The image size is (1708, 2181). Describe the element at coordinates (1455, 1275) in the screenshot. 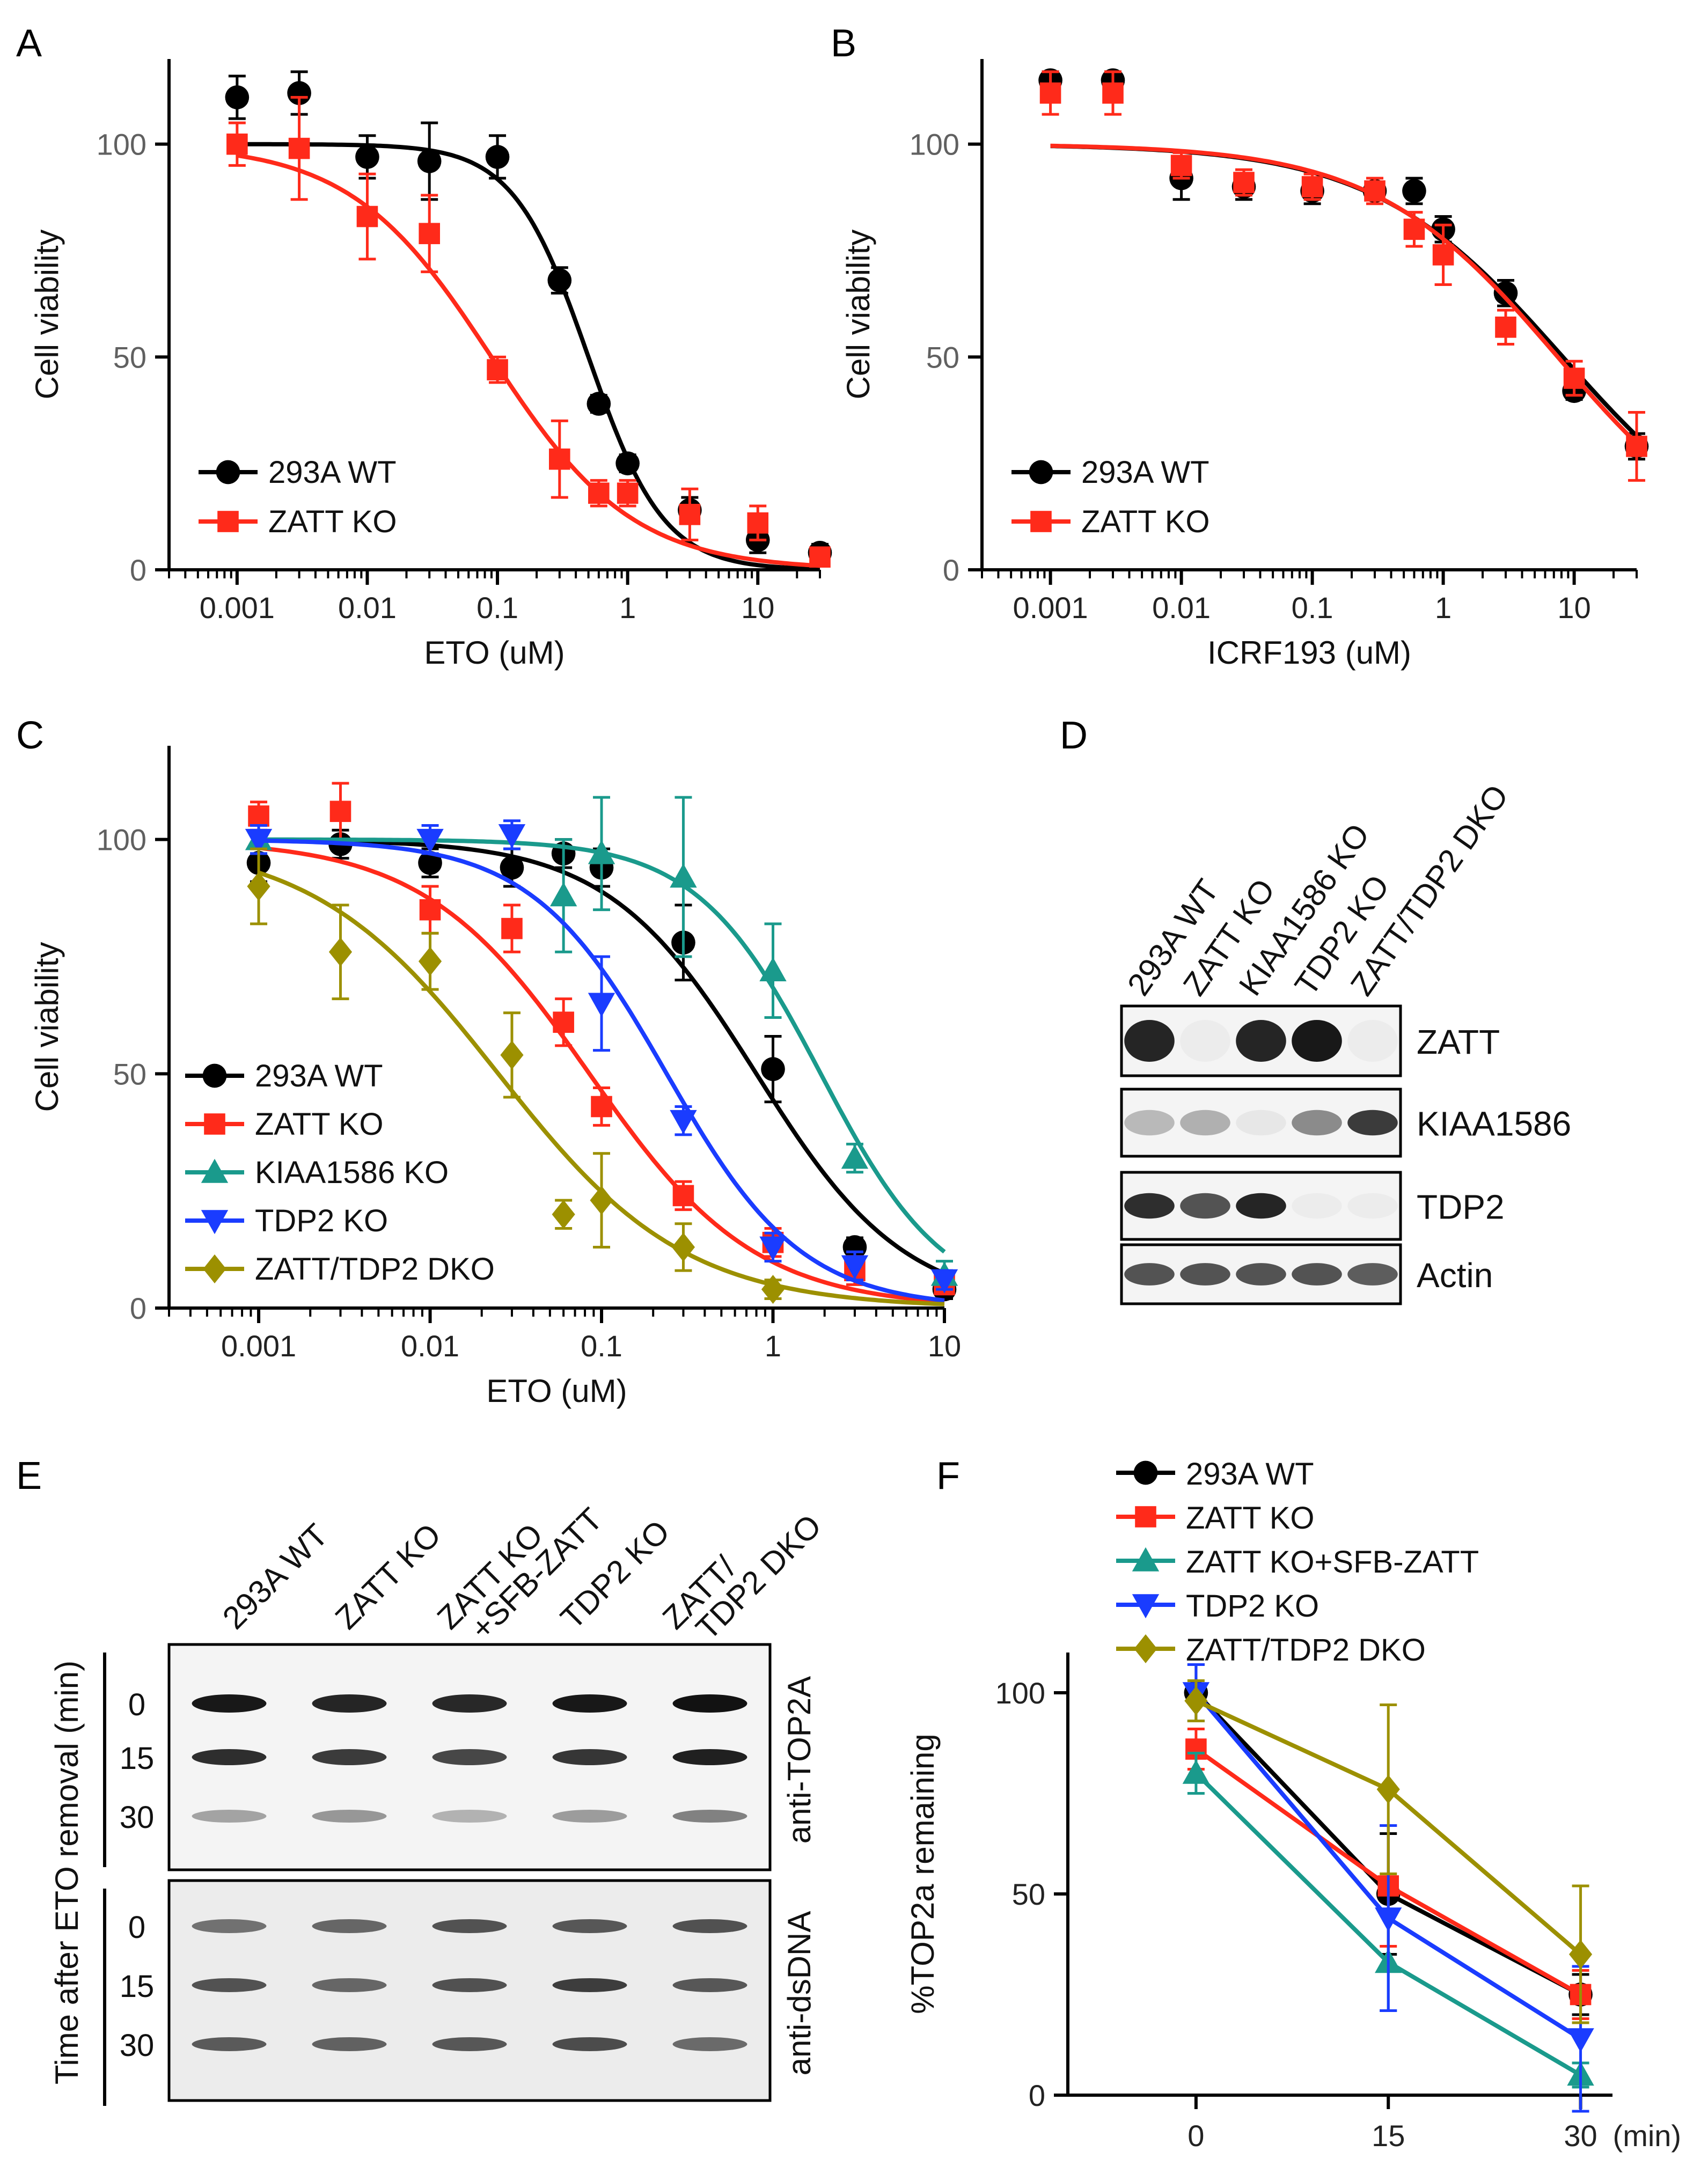

I see `blot-row-label: Actin` at that location.